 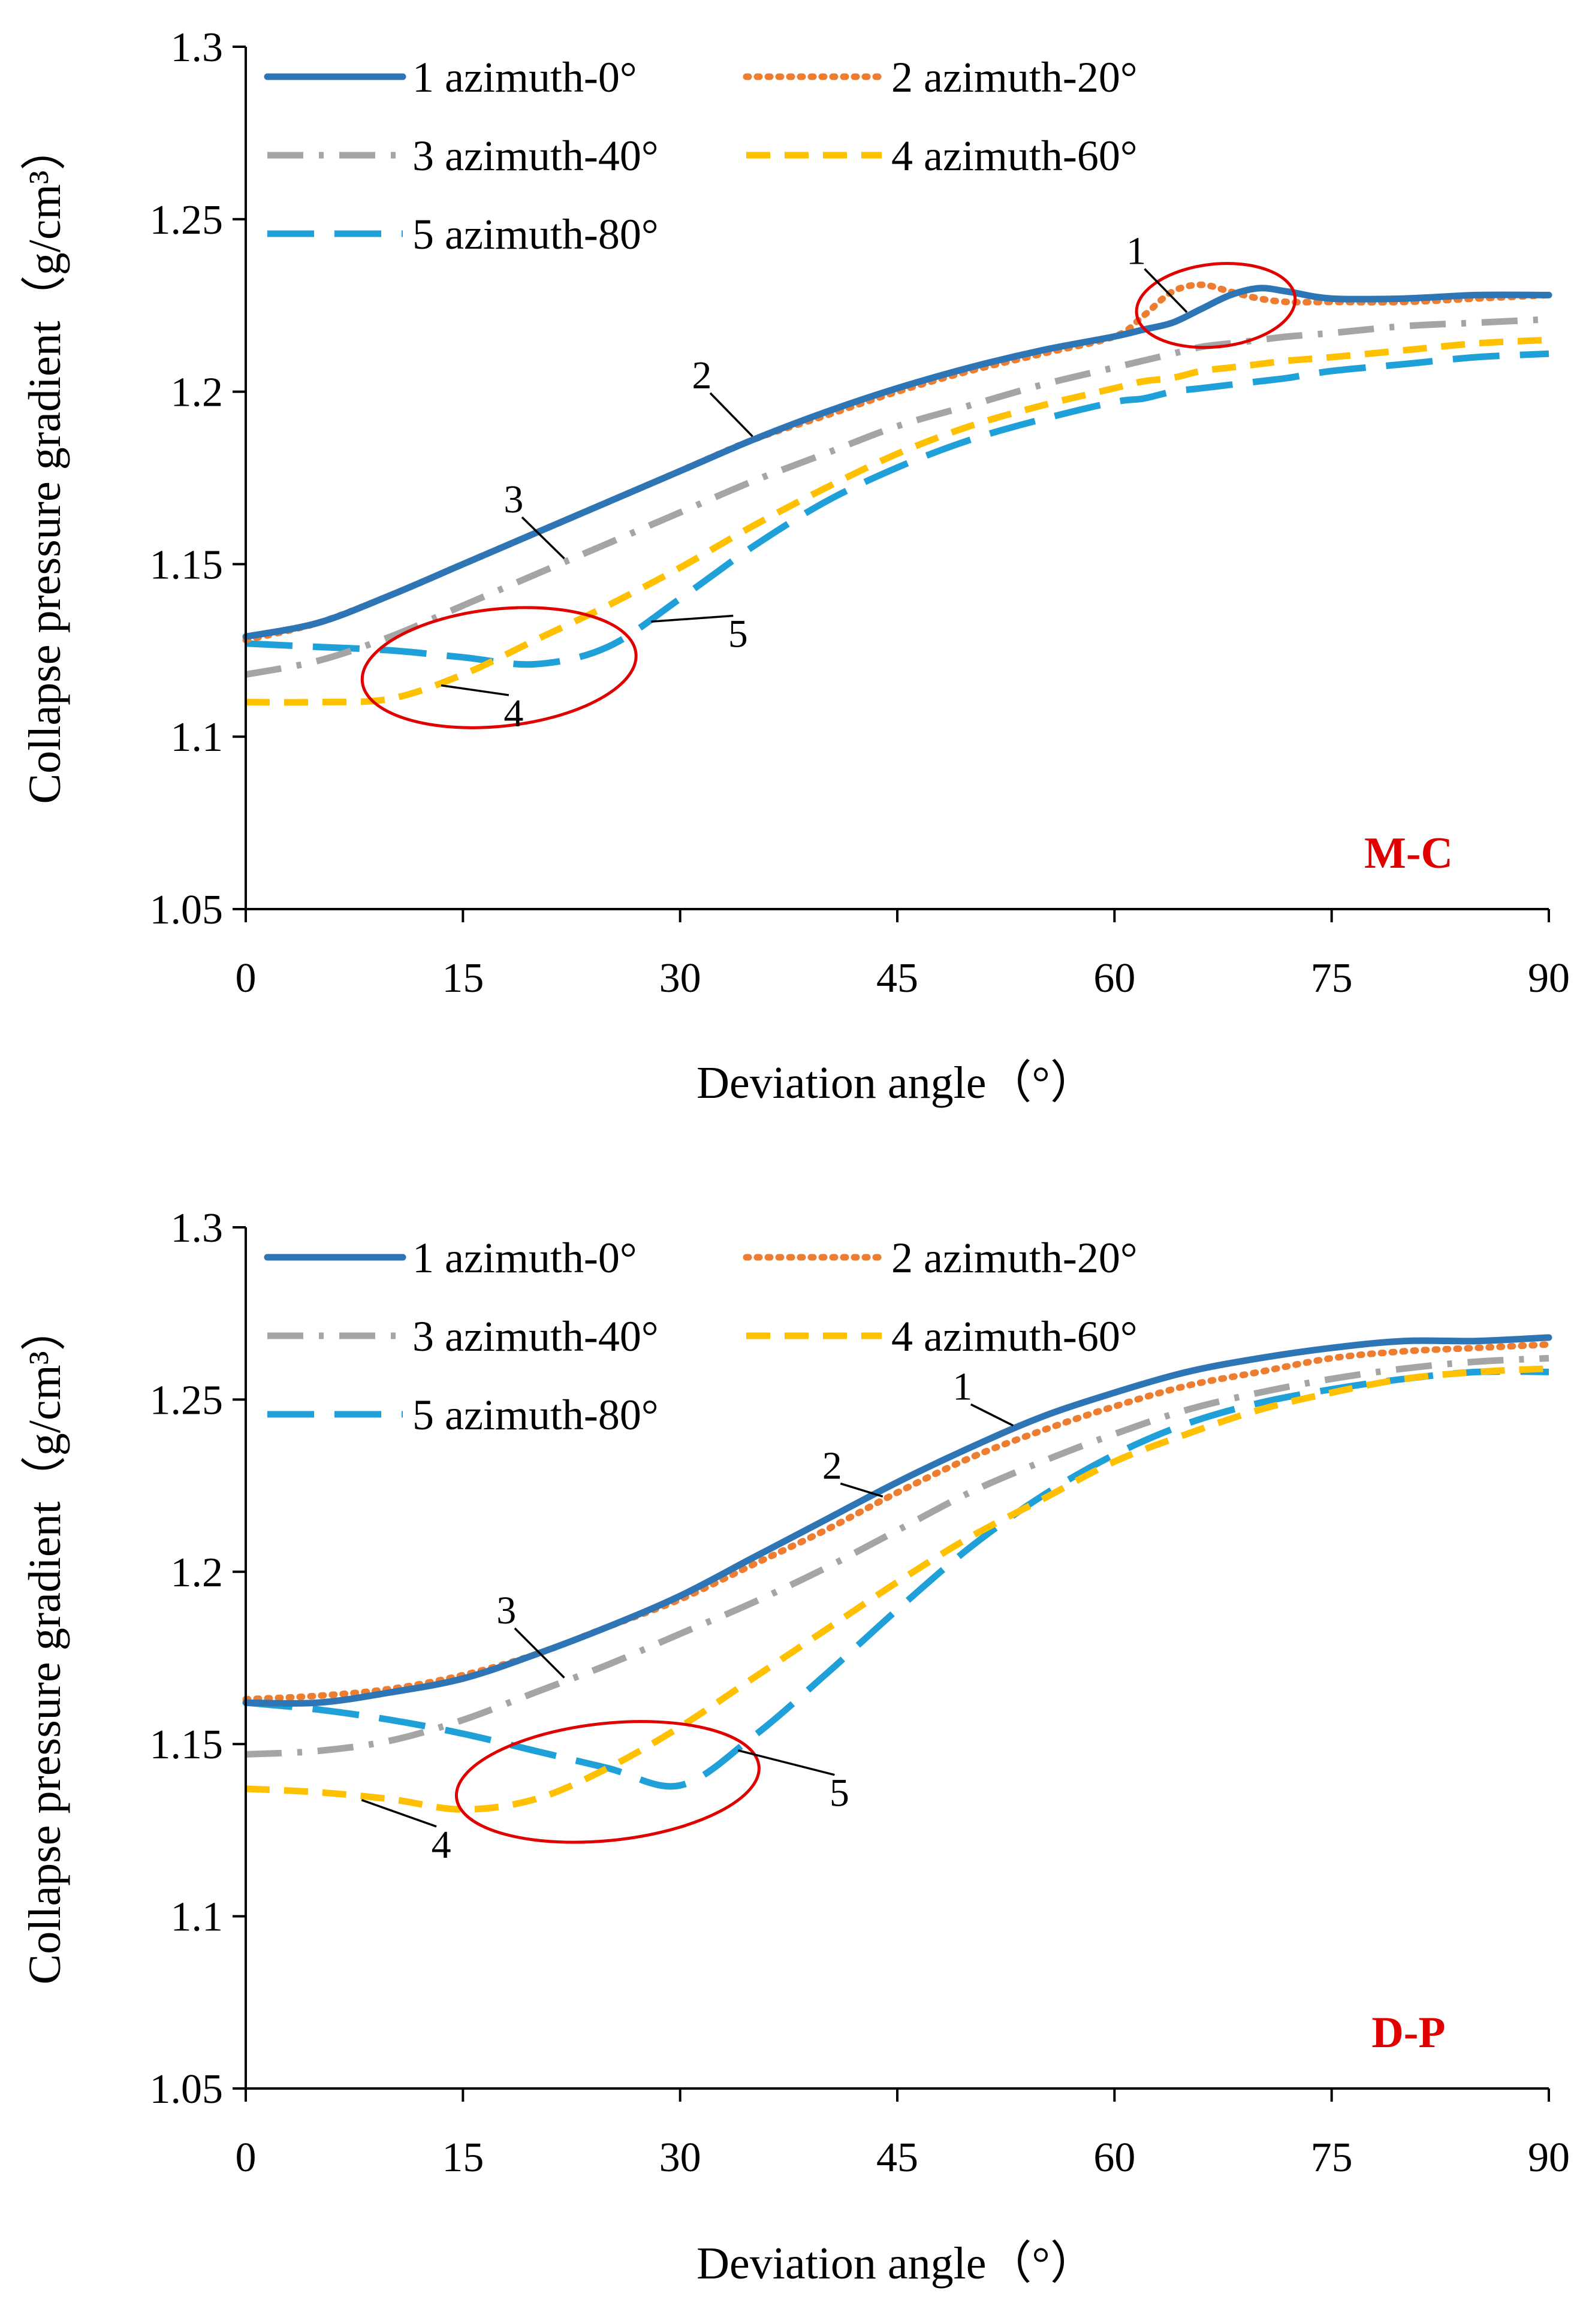 What do you see at coordinates (896, 1083) in the screenshot?
I see `x-axis-title-mc: Deviation angle（°）` at bounding box center [896, 1083].